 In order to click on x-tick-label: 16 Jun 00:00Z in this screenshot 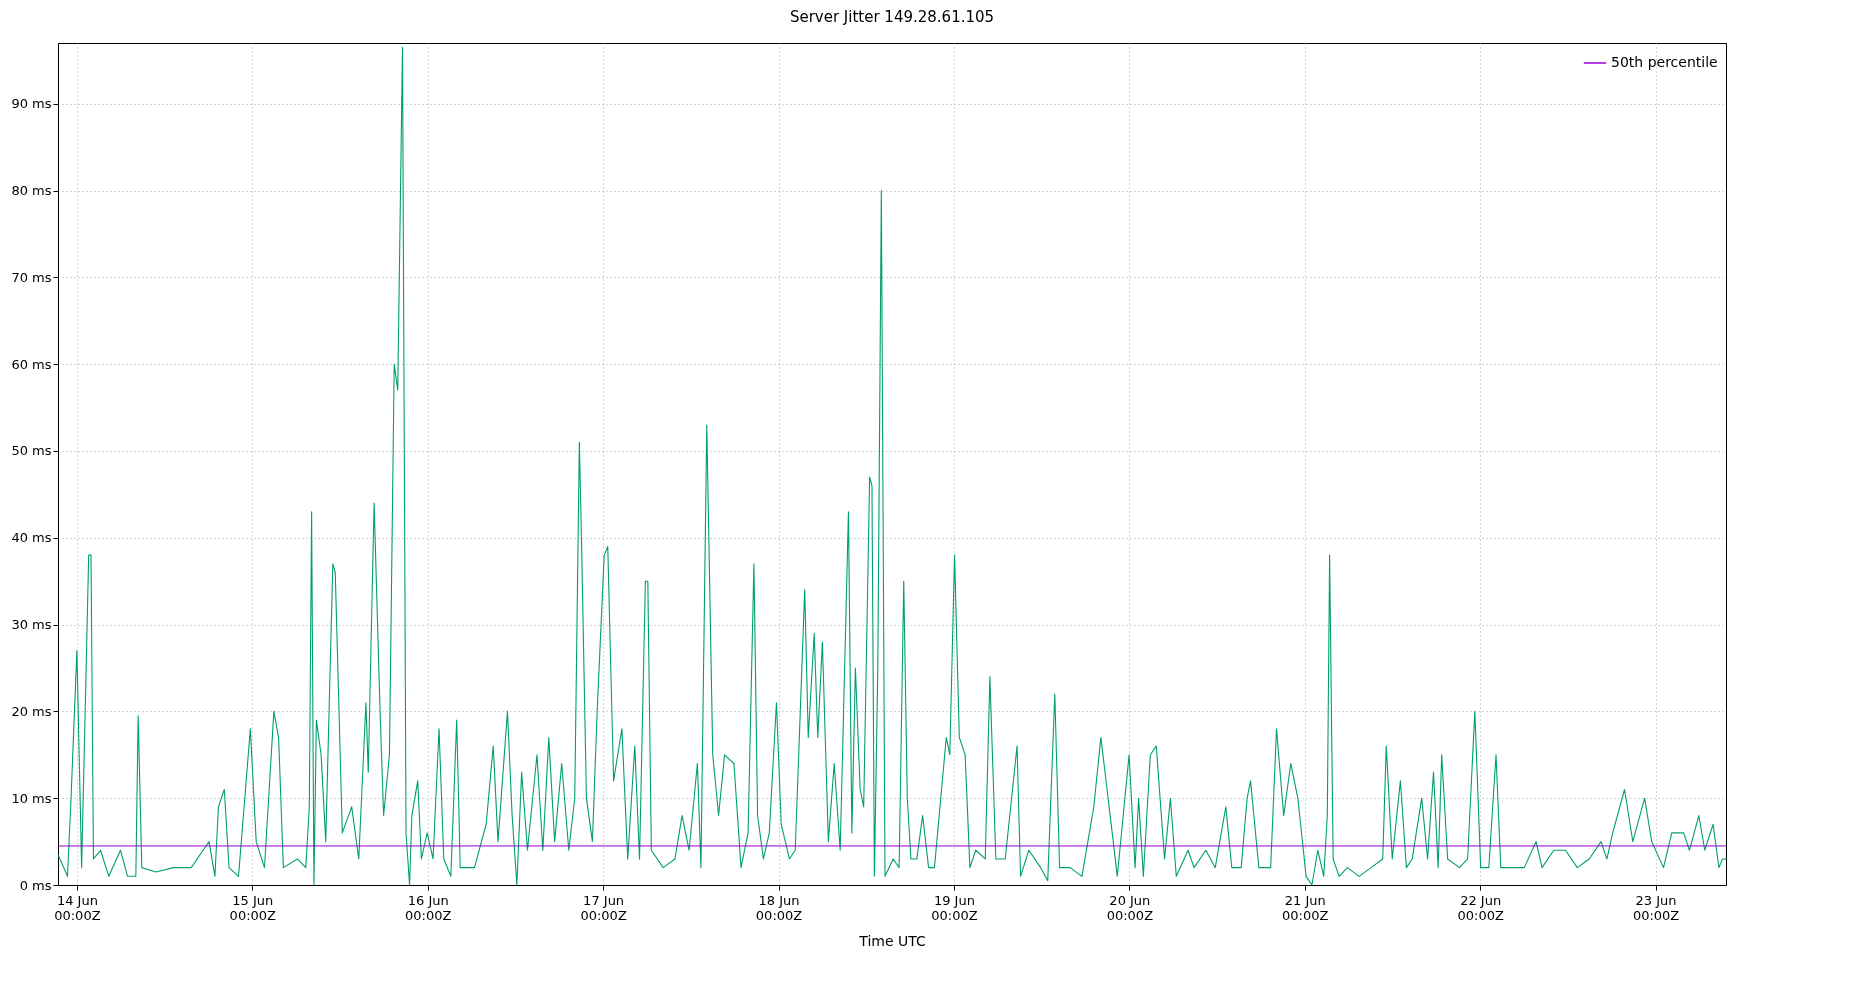, I will do `click(428, 907)`.